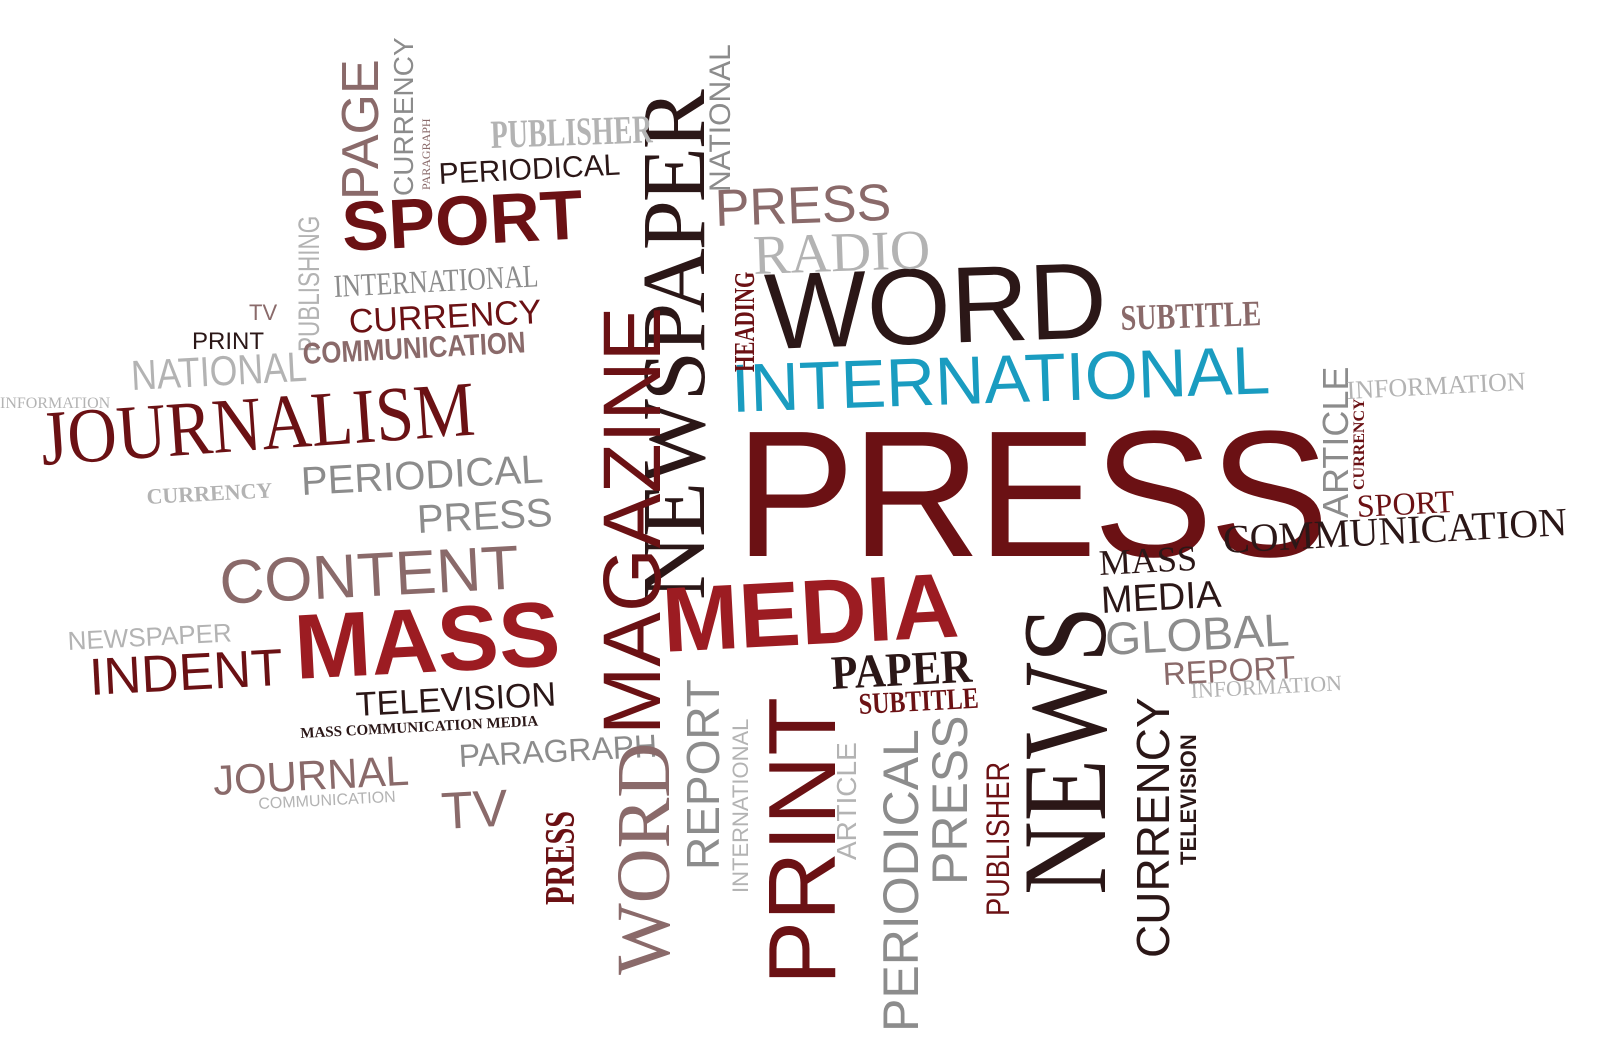  I want to click on word-information-left: INFORMATION, so click(55, 403).